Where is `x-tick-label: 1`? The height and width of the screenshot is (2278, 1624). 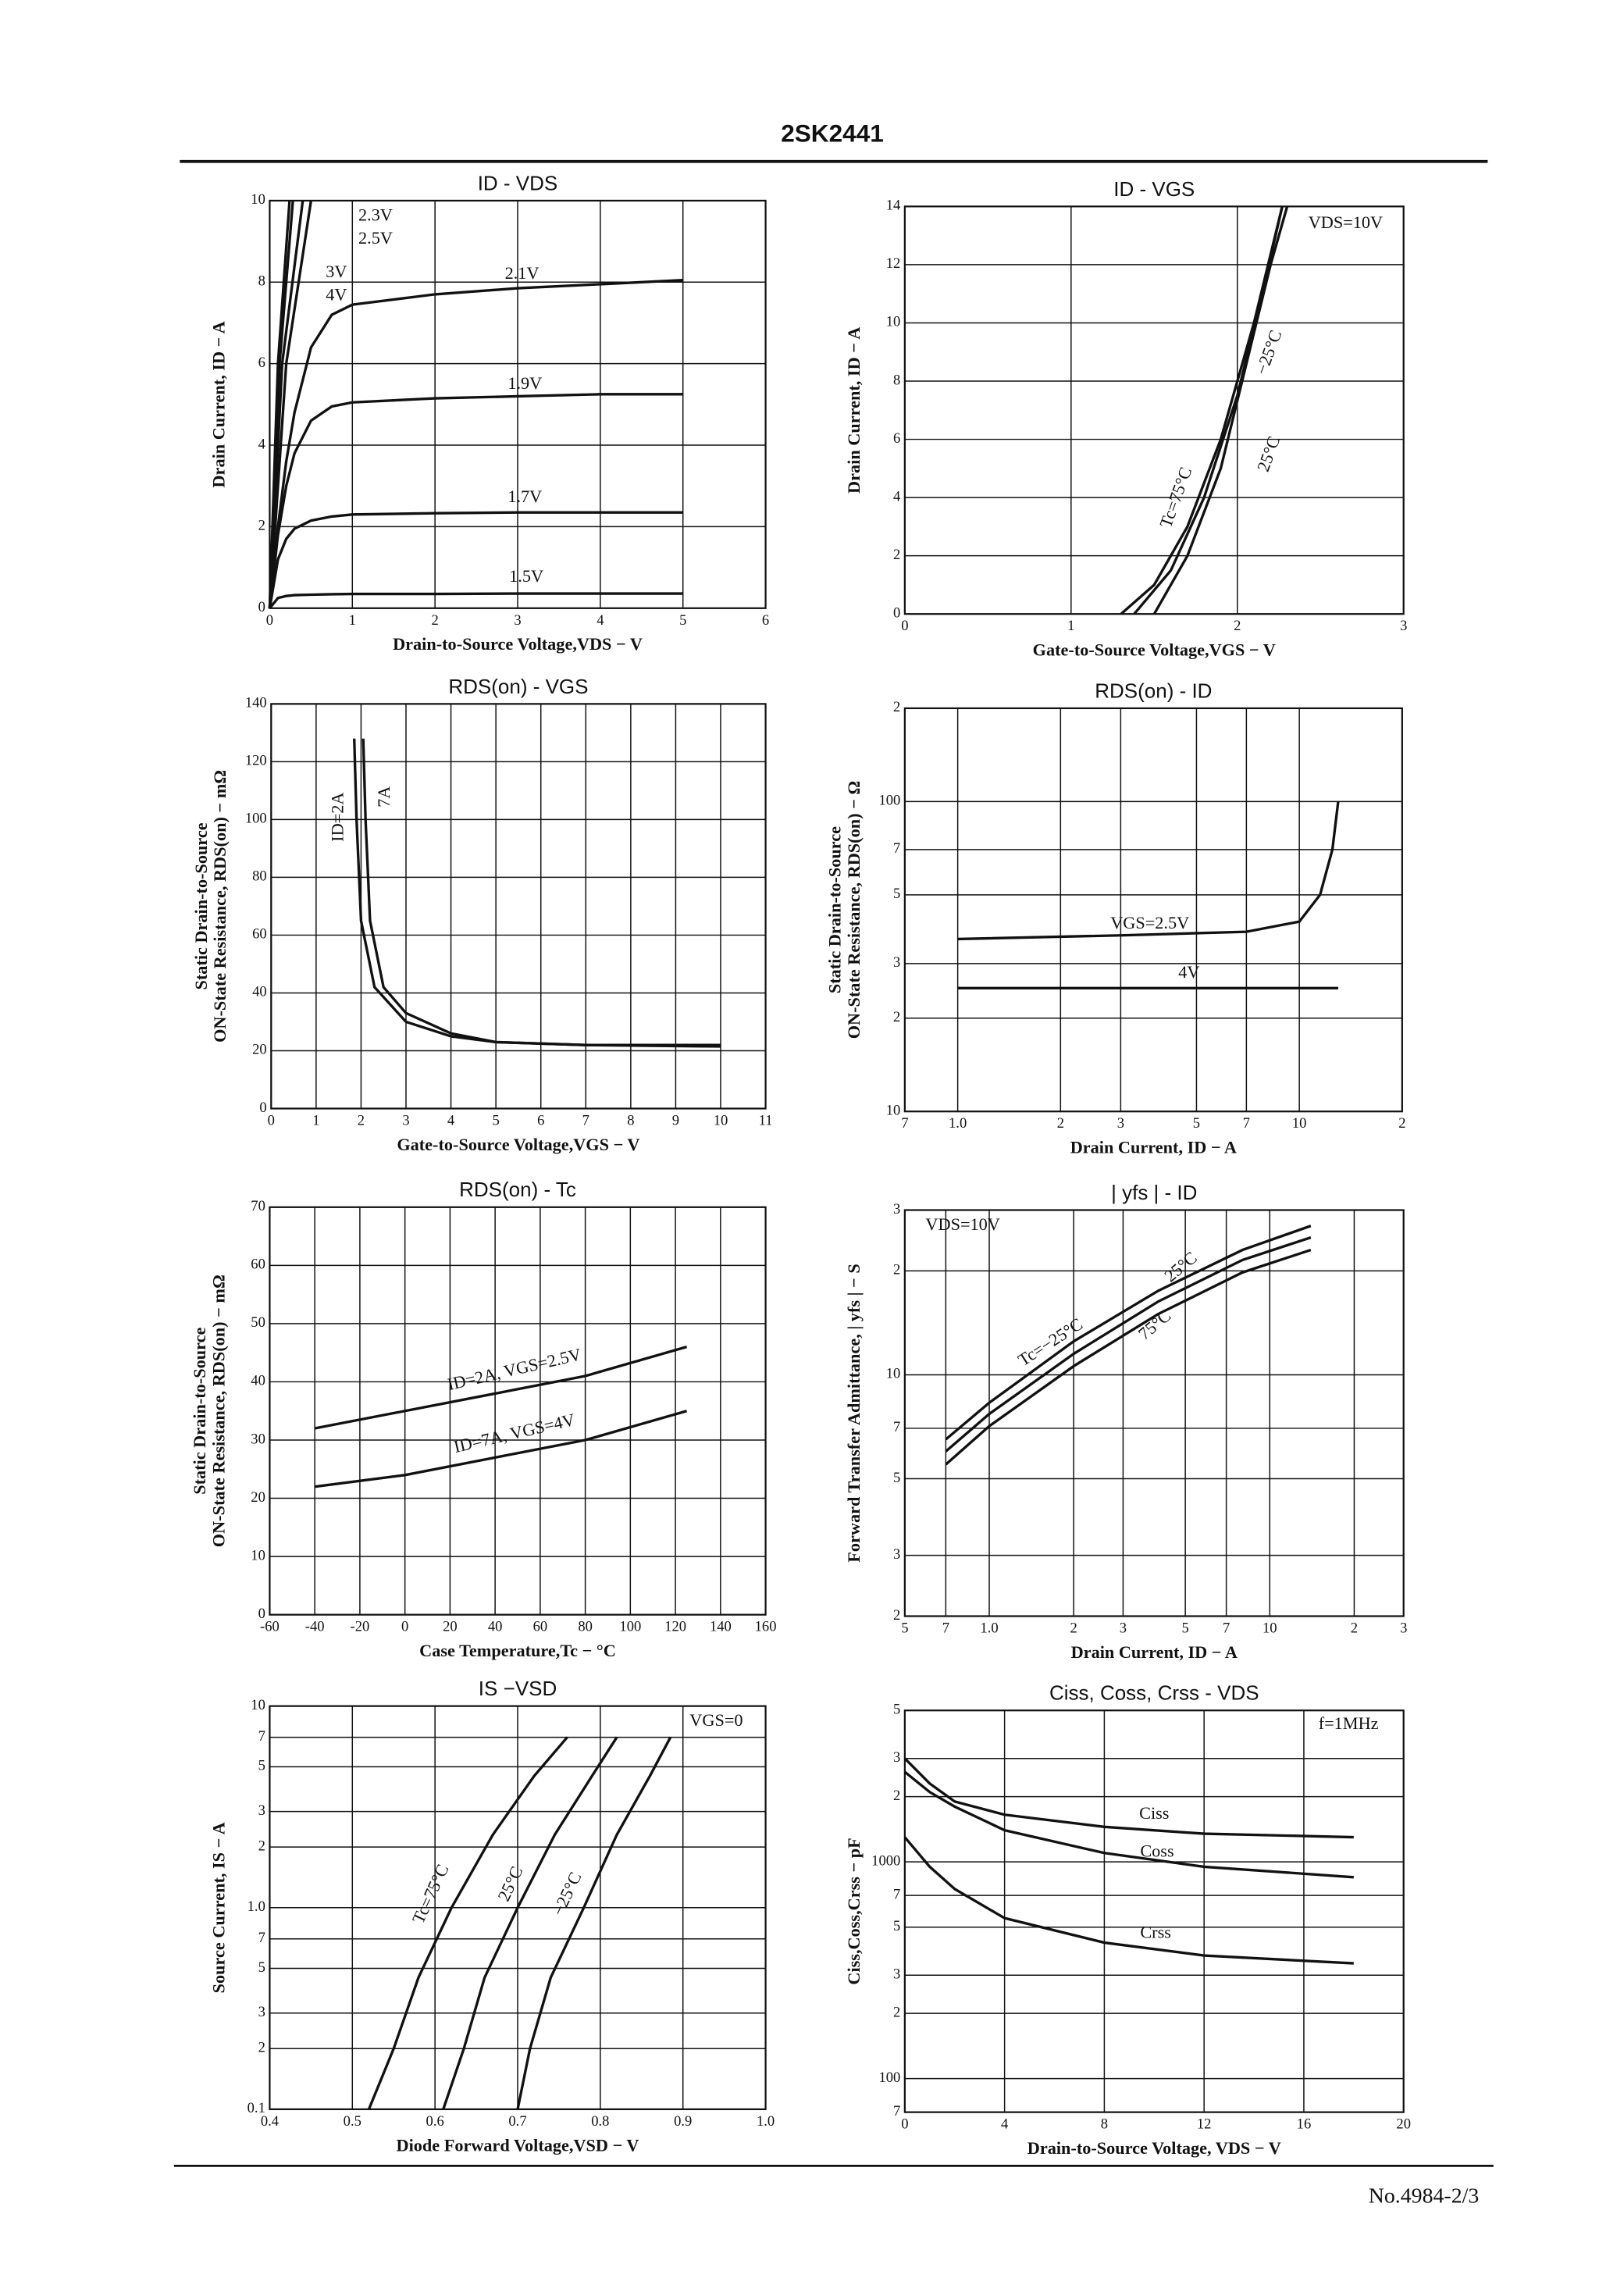 x-tick-label: 1 is located at coordinates (1070, 626).